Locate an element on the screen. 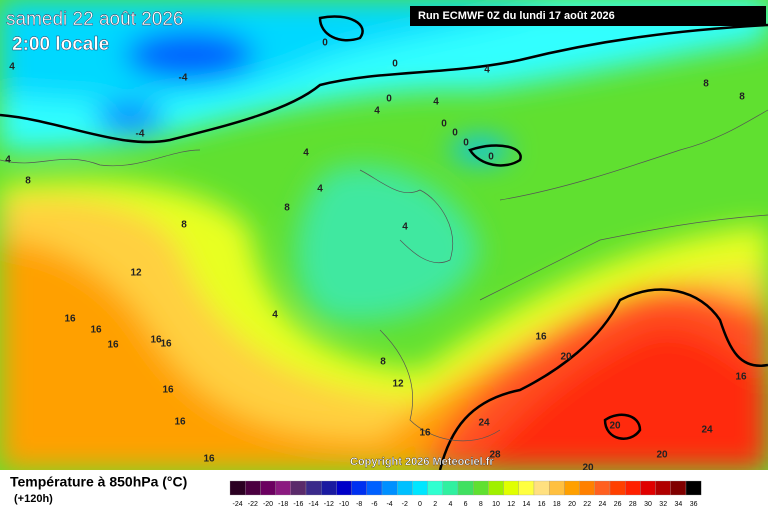  scale-label: 16 is located at coordinates (542, 504).